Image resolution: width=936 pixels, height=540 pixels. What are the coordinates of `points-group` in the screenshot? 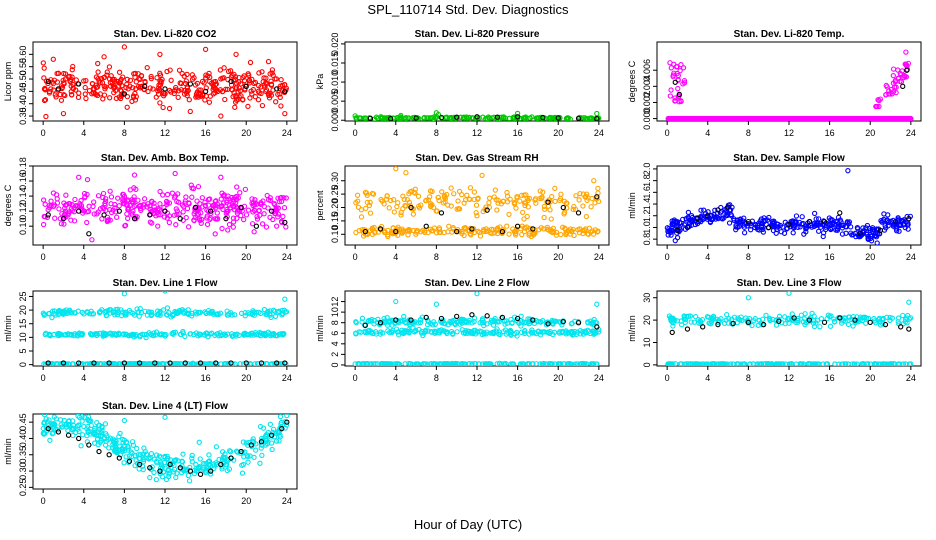 It's located at (477, 203).